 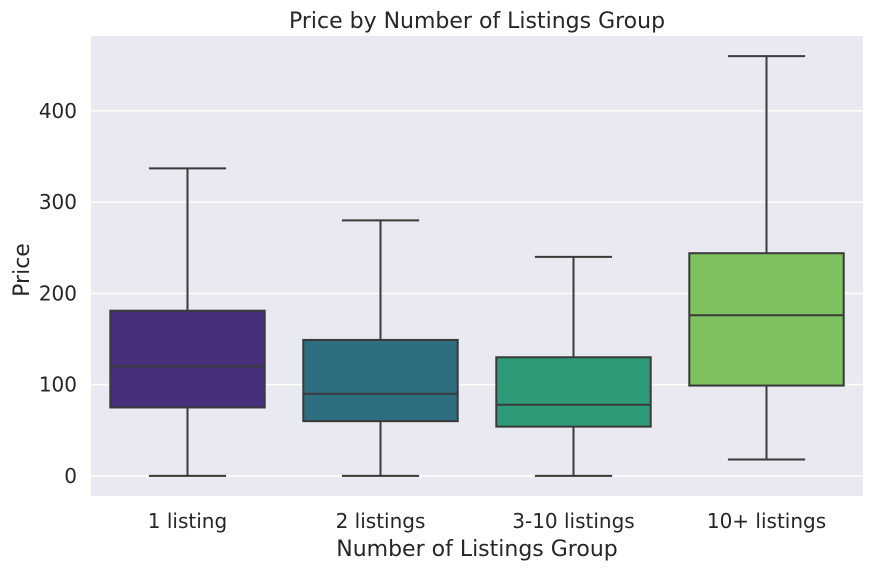 What do you see at coordinates (187, 521) in the screenshot?
I see `x-tick-label: 1 listing` at bounding box center [187, 521].